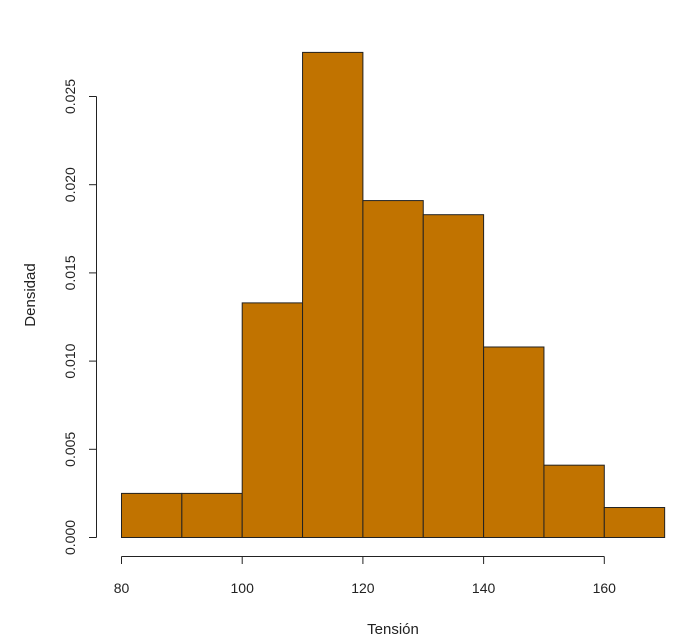  I want to click on y-tick-label: 0.015, so click(70, 272).